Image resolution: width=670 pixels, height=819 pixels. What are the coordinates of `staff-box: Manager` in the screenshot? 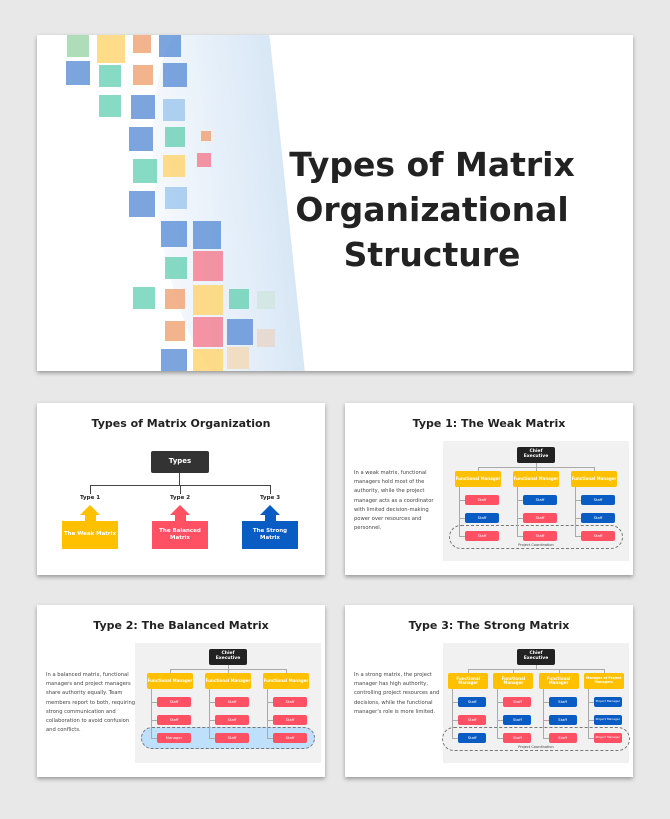 It's located at (174, 738).